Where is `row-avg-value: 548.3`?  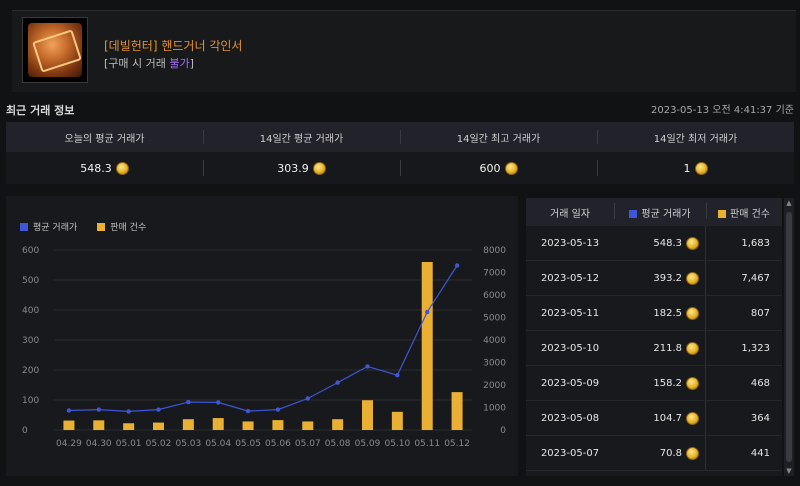
row-avg-value: 548.3 is located at coordinates (667, 243).